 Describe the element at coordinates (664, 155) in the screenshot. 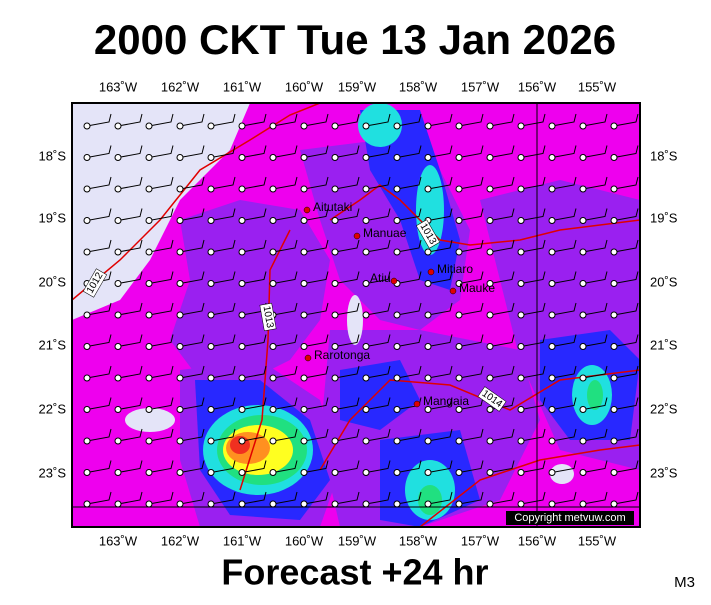

I see `latitude-label: 18˚S` at that location.